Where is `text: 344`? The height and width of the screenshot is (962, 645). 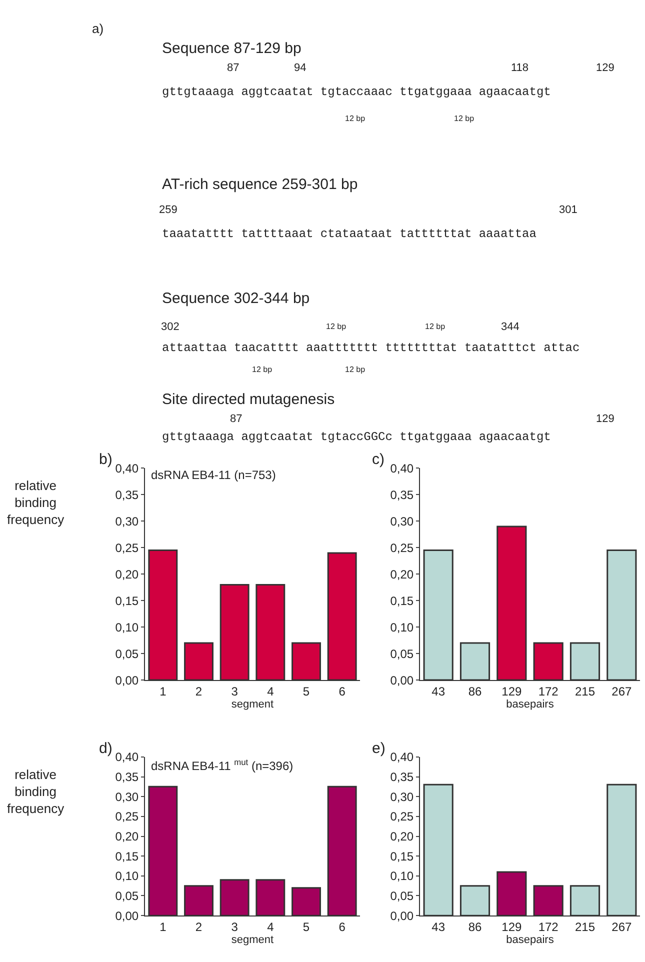
text: 344 is located at coordinates (510, 327).